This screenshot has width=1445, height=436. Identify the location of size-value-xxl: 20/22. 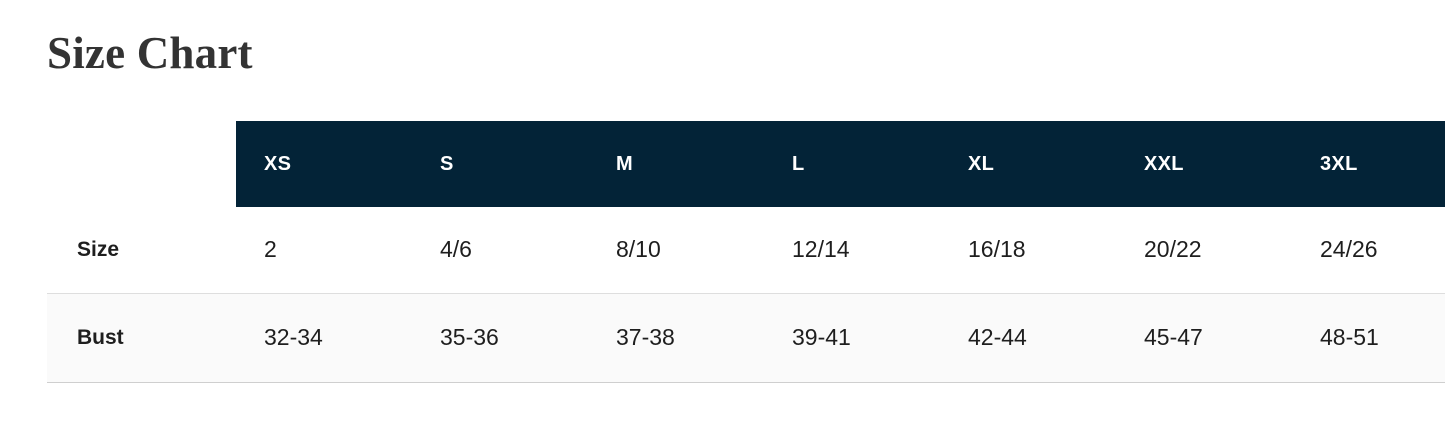
(1173, 249).